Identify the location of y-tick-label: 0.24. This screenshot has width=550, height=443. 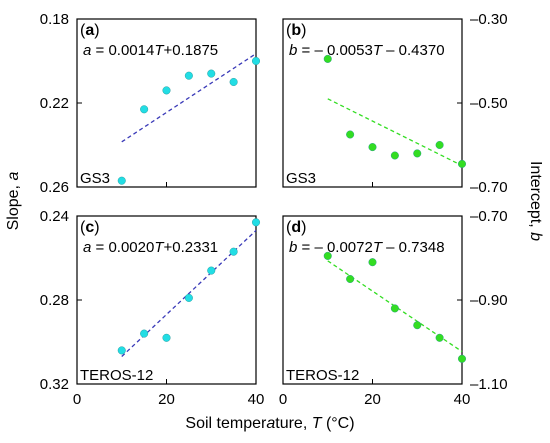
(54, 216).